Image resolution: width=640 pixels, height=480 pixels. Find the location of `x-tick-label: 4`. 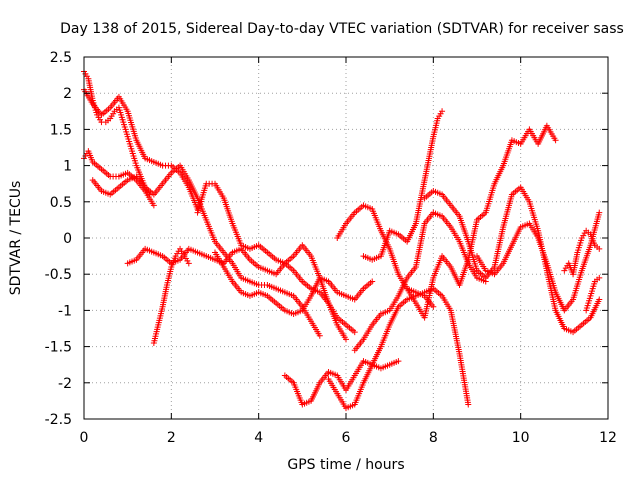

x-tick-label: 4 is located at coordinates (258, 438).